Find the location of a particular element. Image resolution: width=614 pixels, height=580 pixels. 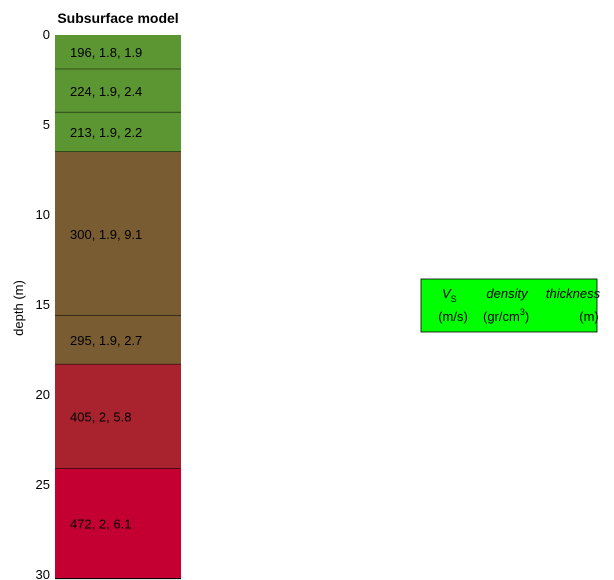

chart-title: Subsurface model is located at coordinates (117, 18).